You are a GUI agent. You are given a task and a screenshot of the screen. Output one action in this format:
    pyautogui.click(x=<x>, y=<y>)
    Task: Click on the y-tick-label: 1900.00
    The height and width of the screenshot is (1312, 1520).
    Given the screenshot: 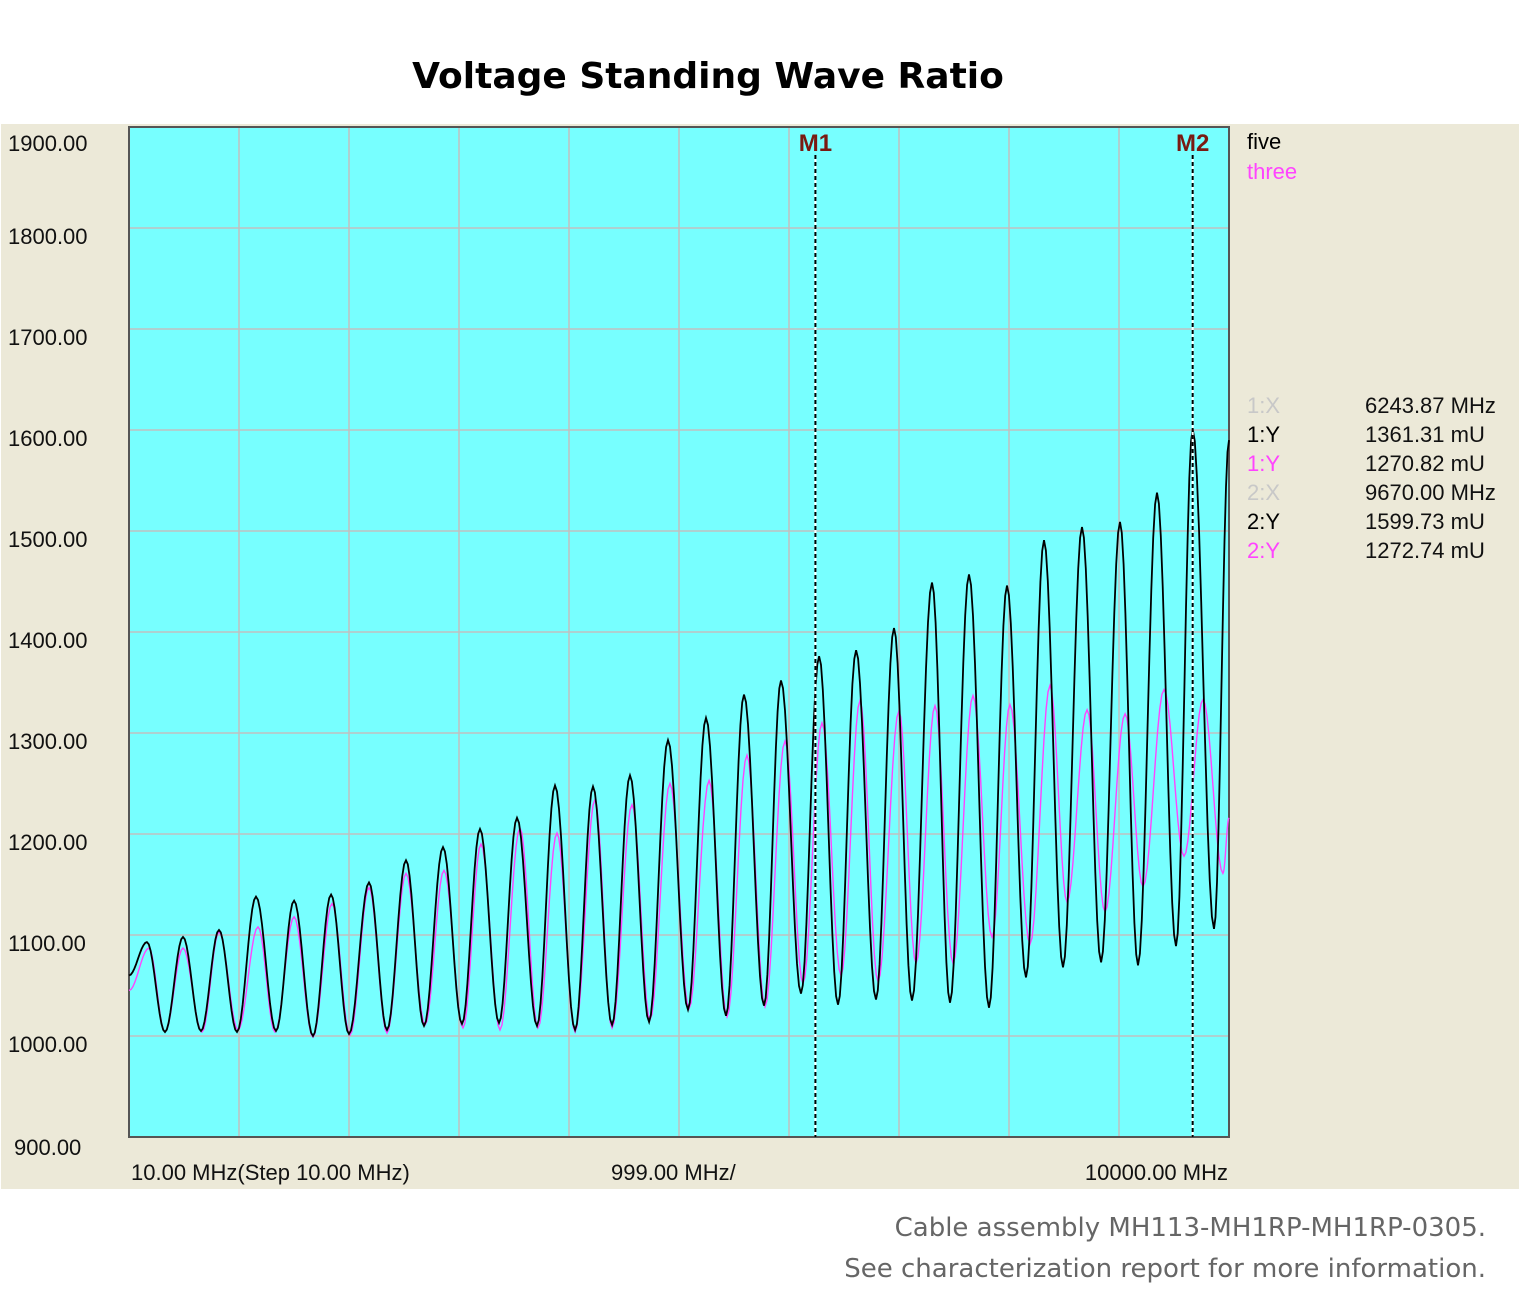 What is the action you would take?
    pyautogui.click(x=48, y=143)
    